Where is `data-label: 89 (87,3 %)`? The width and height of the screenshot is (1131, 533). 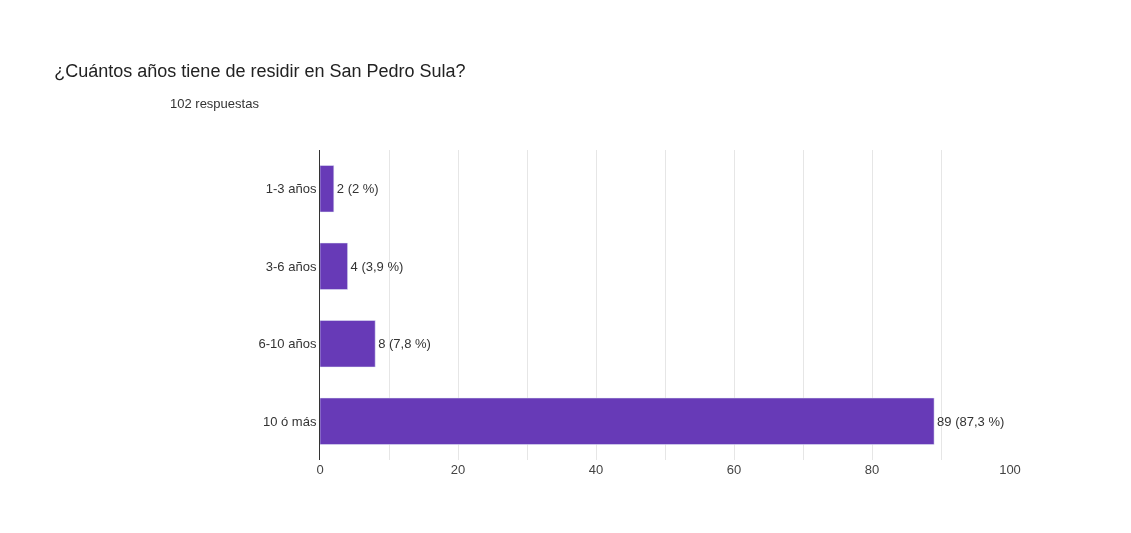
data-label: 89 (87,3 %) is located at coordinates (971, 421).